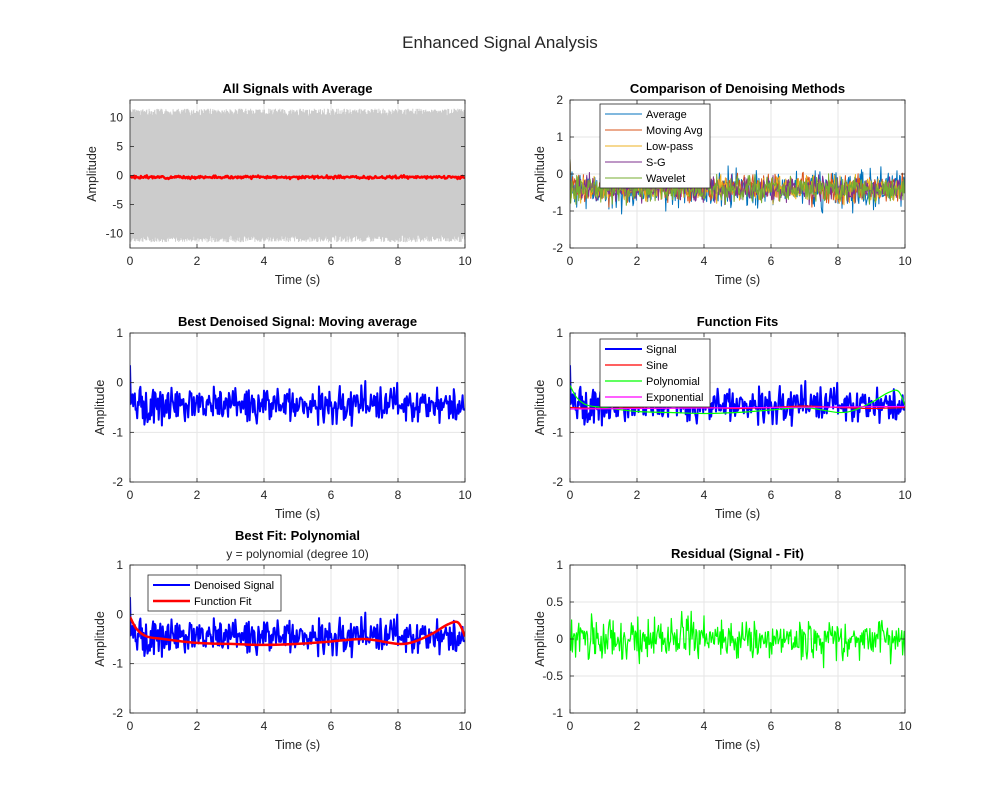 The width and height of the screenshot is (1000, 800). I want to click on series-denoised-signal-line, so click(297, 628).